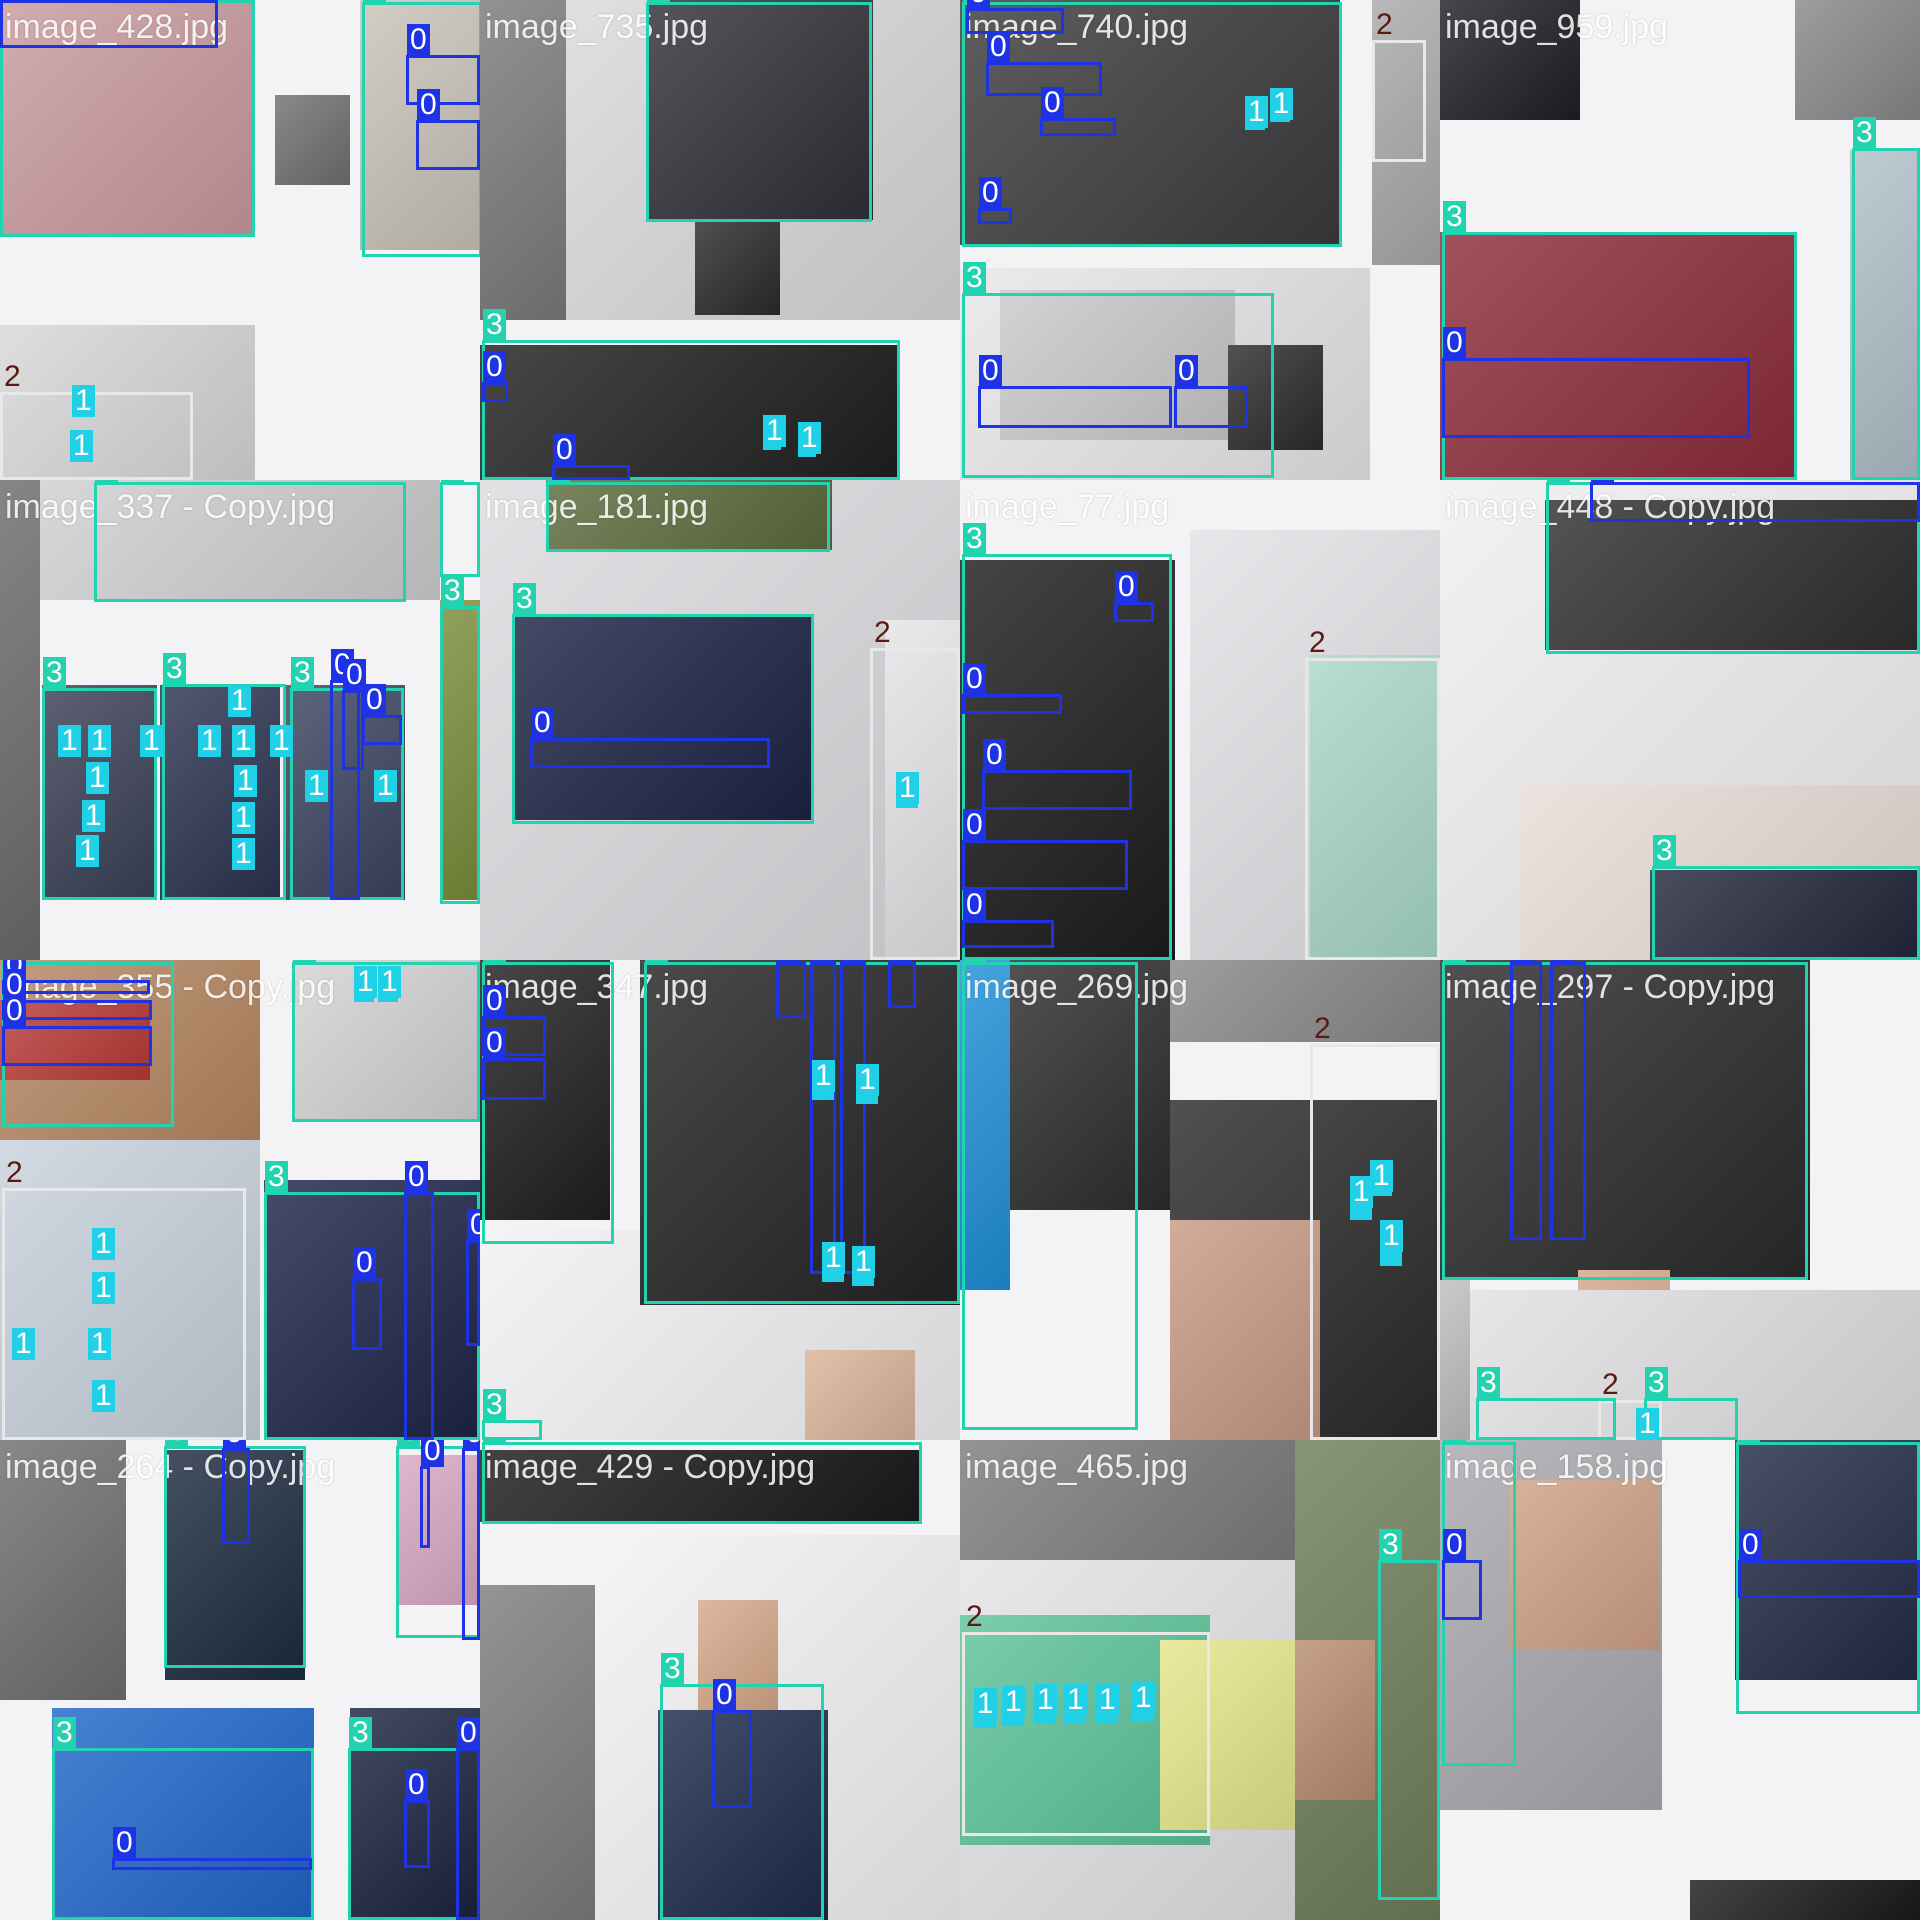  Describe the element at coordinates (650, 1467) in the screenshot. I see `tile-filename: image_429 - Copy.jpg` at that location.